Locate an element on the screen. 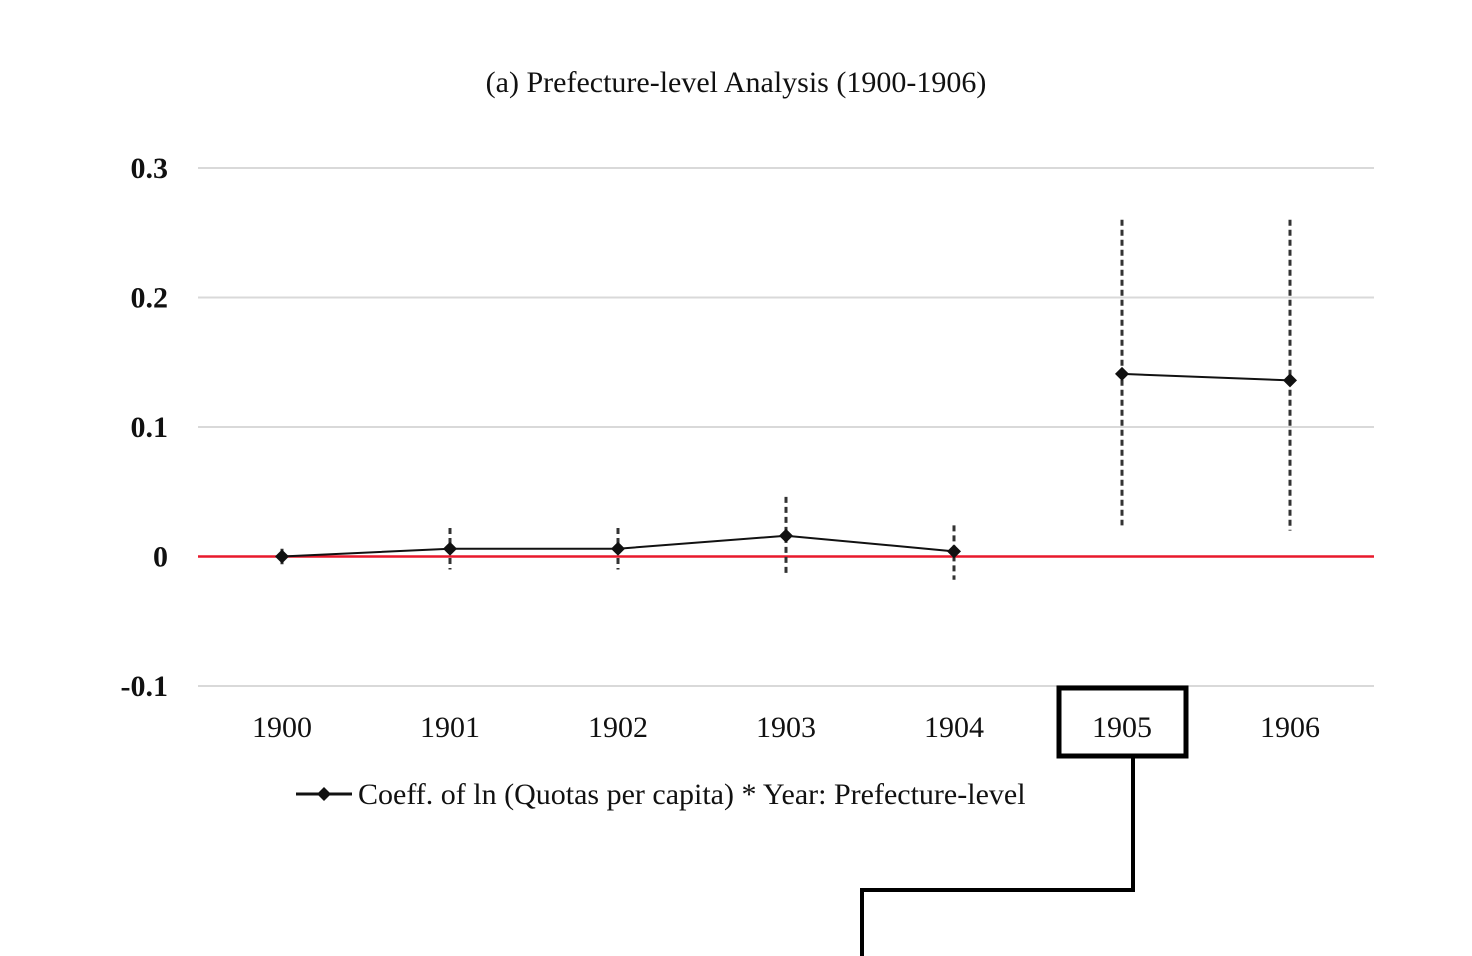  highlight-connector is located at coordinates (997, 856).